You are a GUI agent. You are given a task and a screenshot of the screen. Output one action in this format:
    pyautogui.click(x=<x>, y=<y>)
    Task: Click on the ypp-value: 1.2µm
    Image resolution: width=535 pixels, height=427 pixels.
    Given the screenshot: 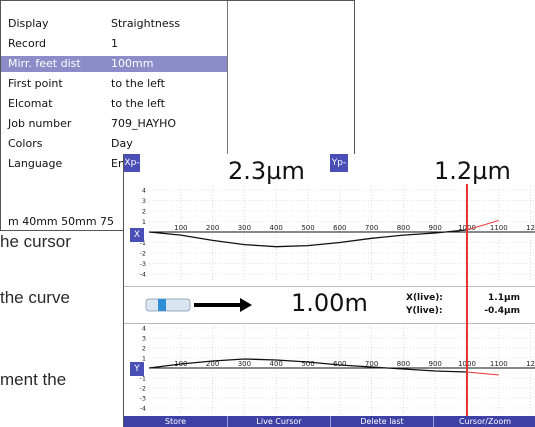 What is the action you would take?
    pyautogui.click(x=472, y=171)
    